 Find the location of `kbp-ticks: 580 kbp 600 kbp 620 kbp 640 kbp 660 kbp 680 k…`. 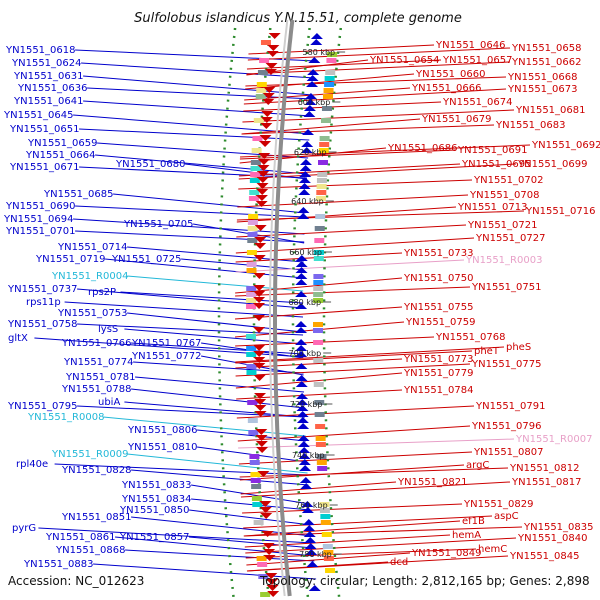

kbp-ticks: 580 kbp 600 kbp 620 kbp 640 kbp 660 kbp 680 k… is located at coordinates (317, 303).